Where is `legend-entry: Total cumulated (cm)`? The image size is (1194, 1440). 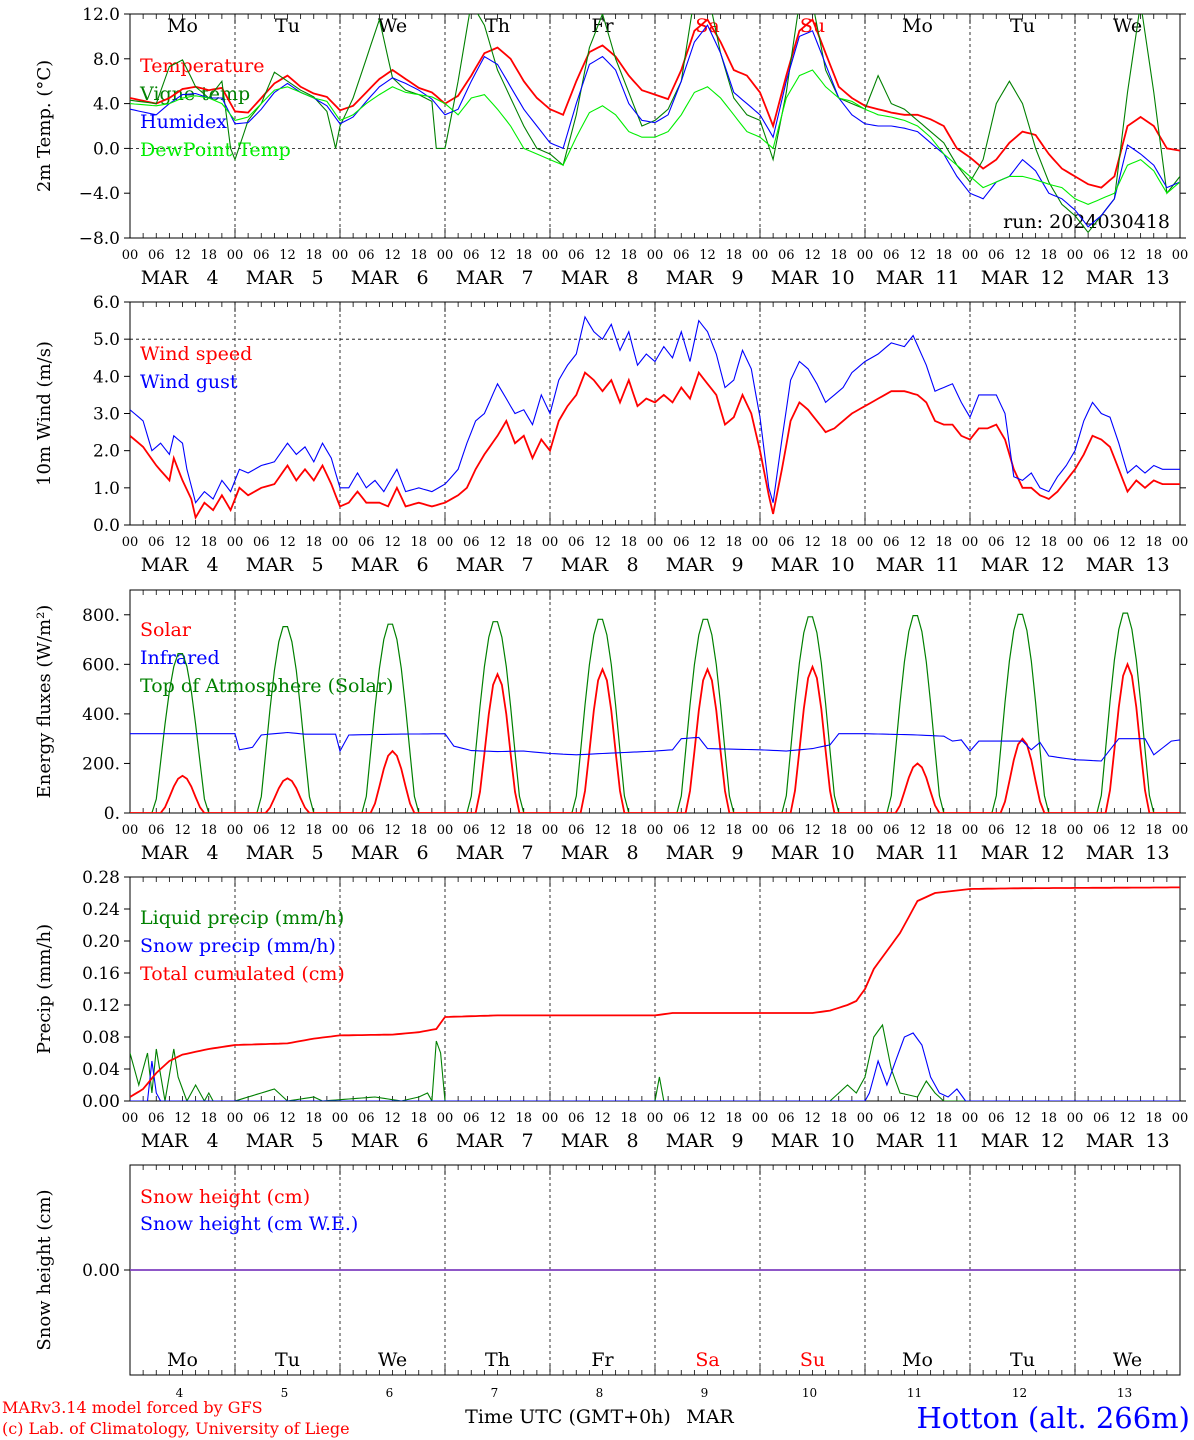 legend-entry: Total cumulated (cm) is located at coordinates (242, 974).